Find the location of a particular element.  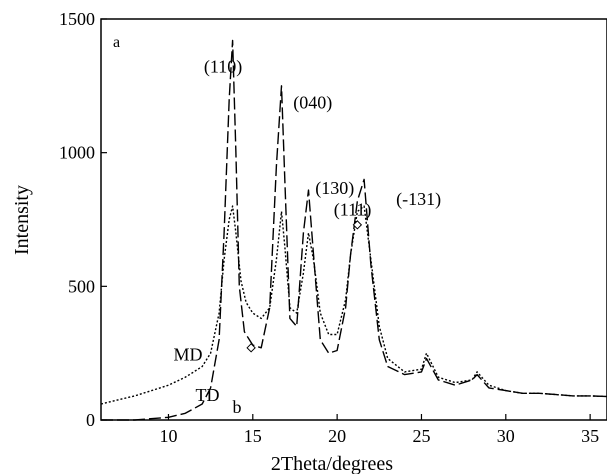

annotation-label: (110) is located at coordinates (223, 66).